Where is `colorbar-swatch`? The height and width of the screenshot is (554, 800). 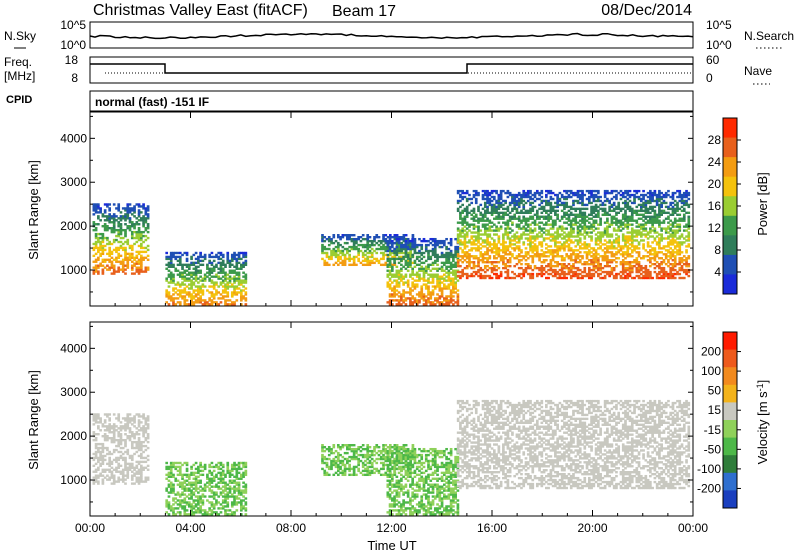
colorbar-swatch is located at coordinates (730, 186).